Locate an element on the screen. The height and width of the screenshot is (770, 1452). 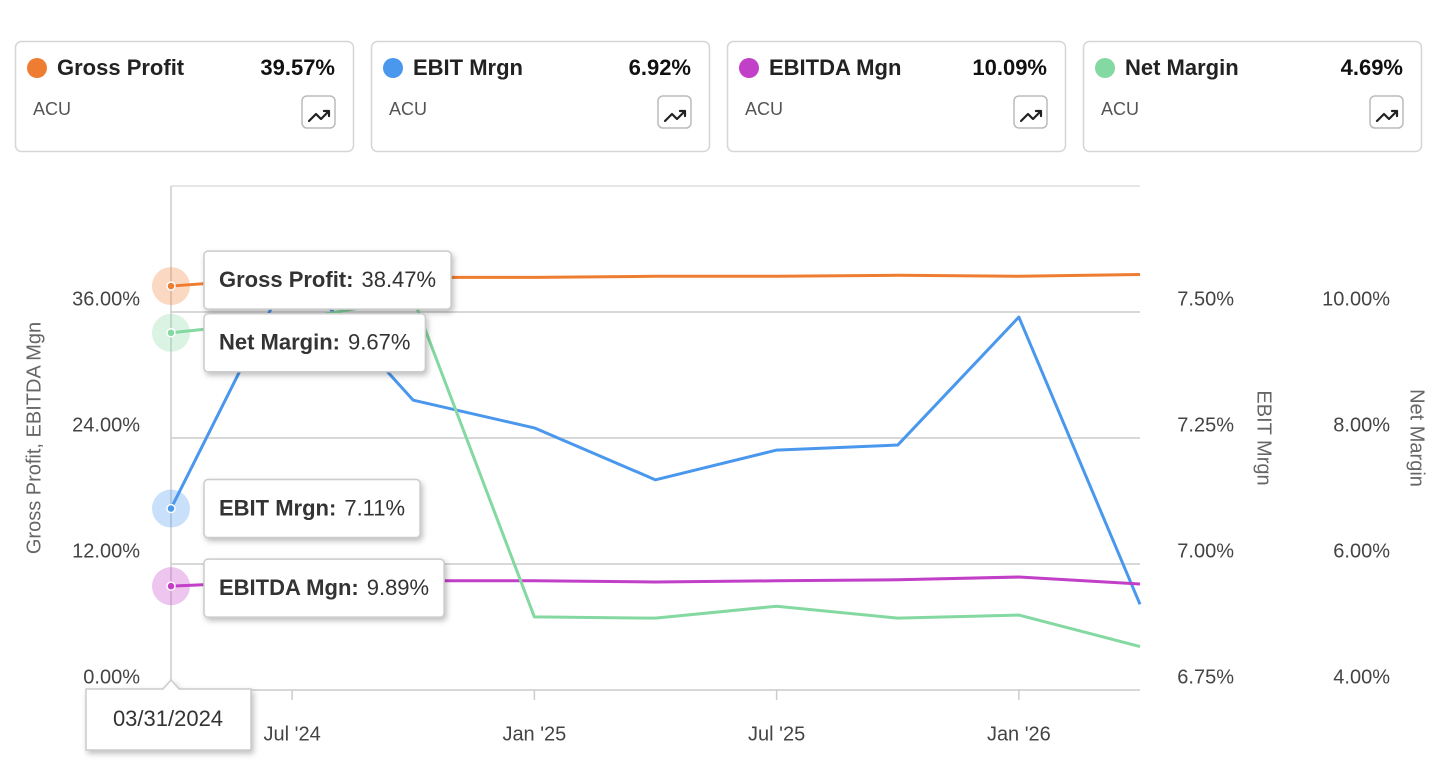
card-value: 39.57% is located at coordinates (297, 67).